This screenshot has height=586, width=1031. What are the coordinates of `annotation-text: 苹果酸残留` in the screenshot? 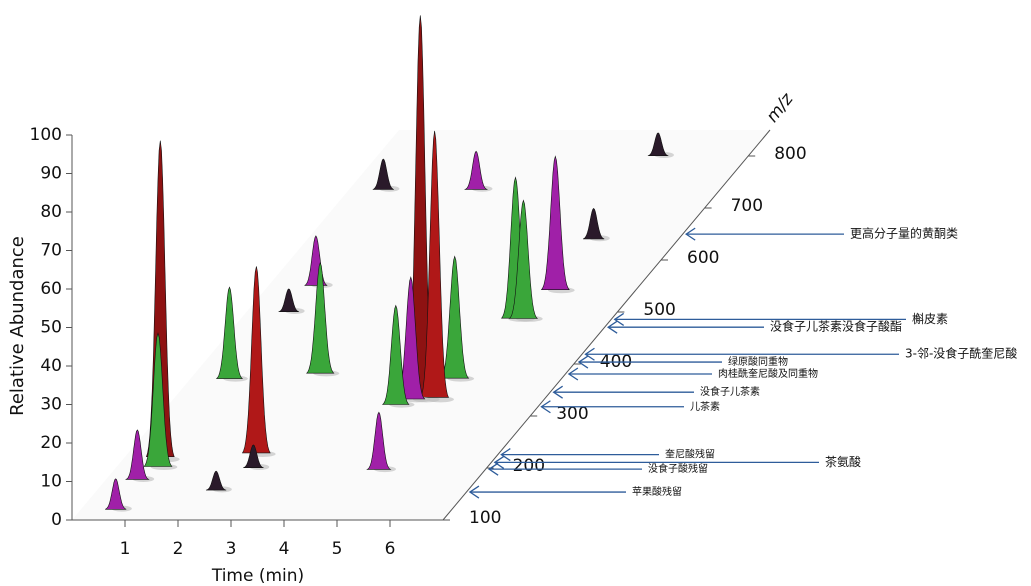 It's located at (657, 491).